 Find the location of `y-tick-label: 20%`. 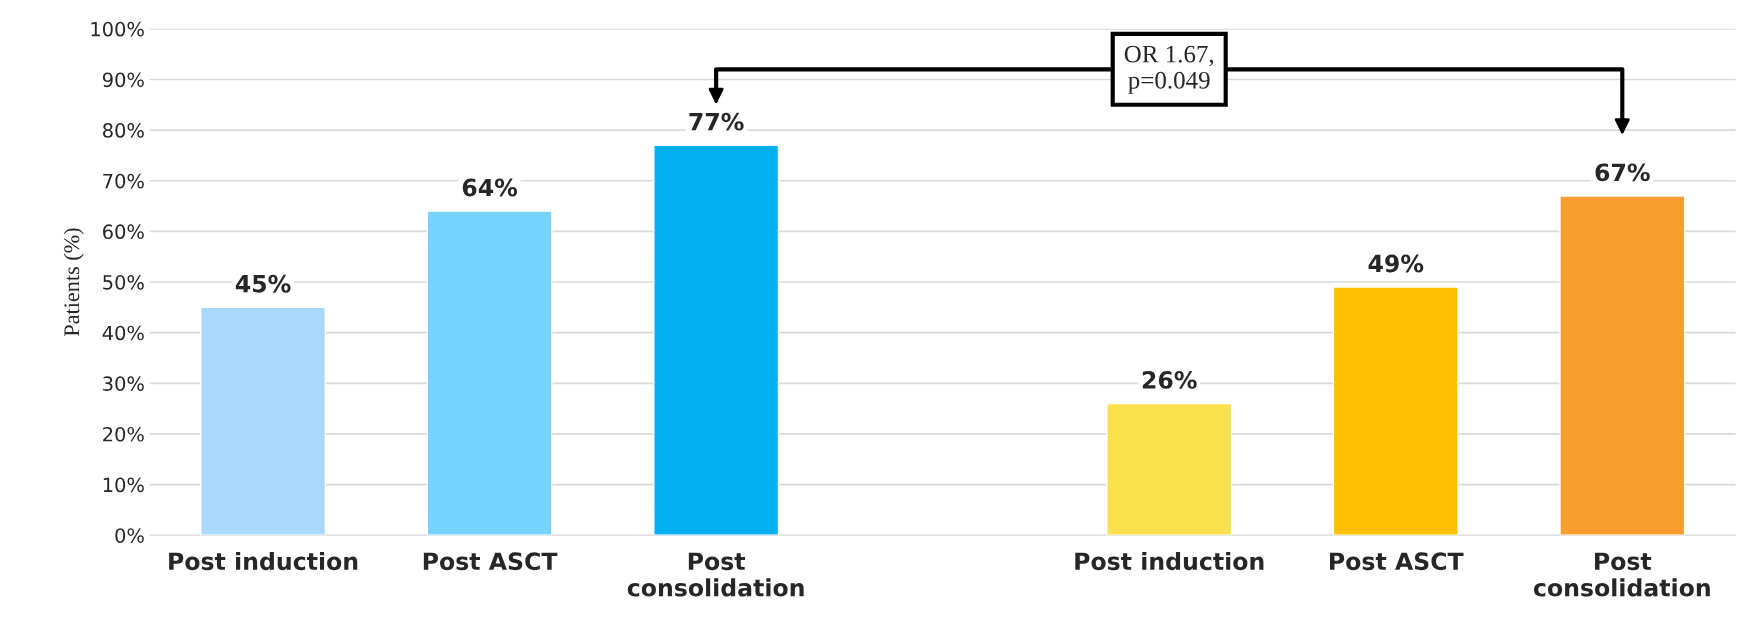

y-tick-label: 20% is located at coordinates (123, 434).